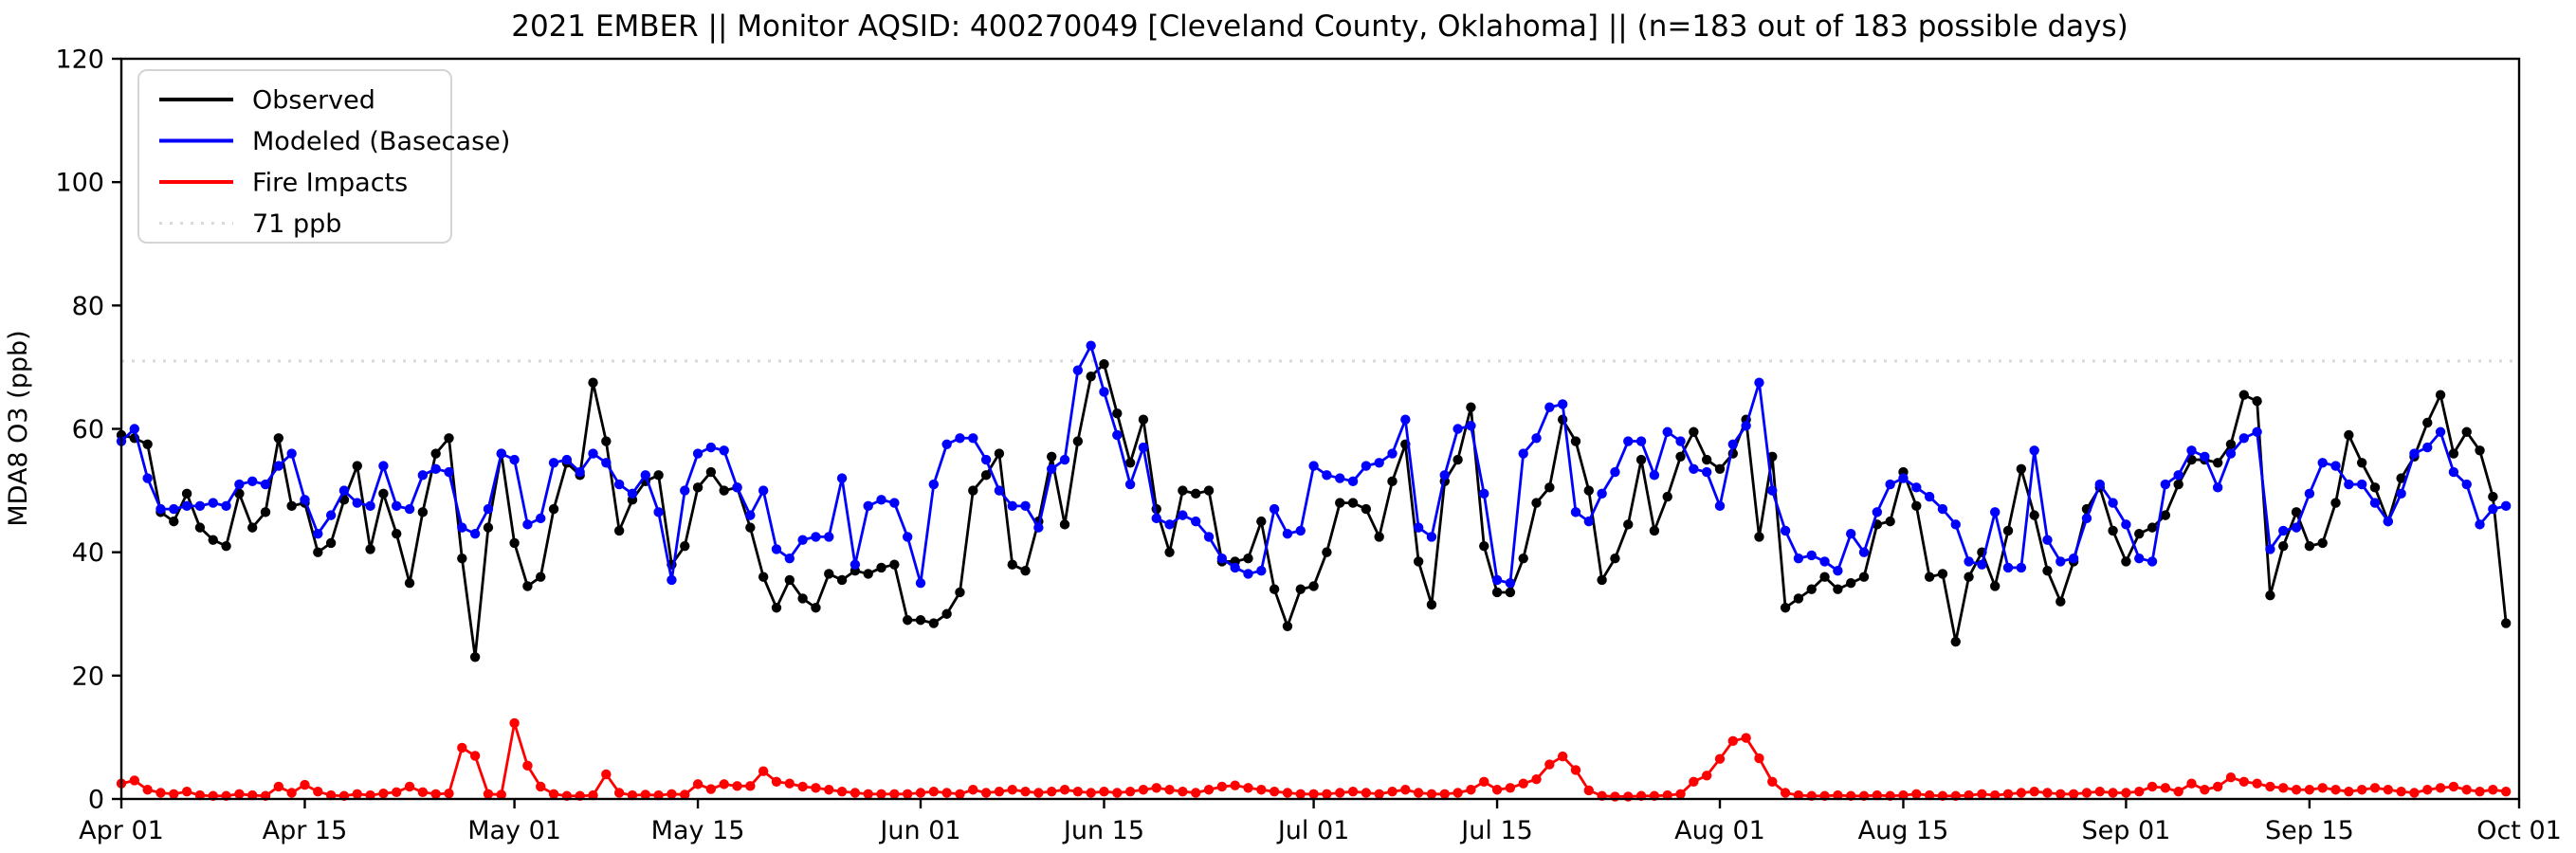  Describe the element at coordinates (330, 182) in the screenshot. I see `legend-label: Fire Impacts` at that location.